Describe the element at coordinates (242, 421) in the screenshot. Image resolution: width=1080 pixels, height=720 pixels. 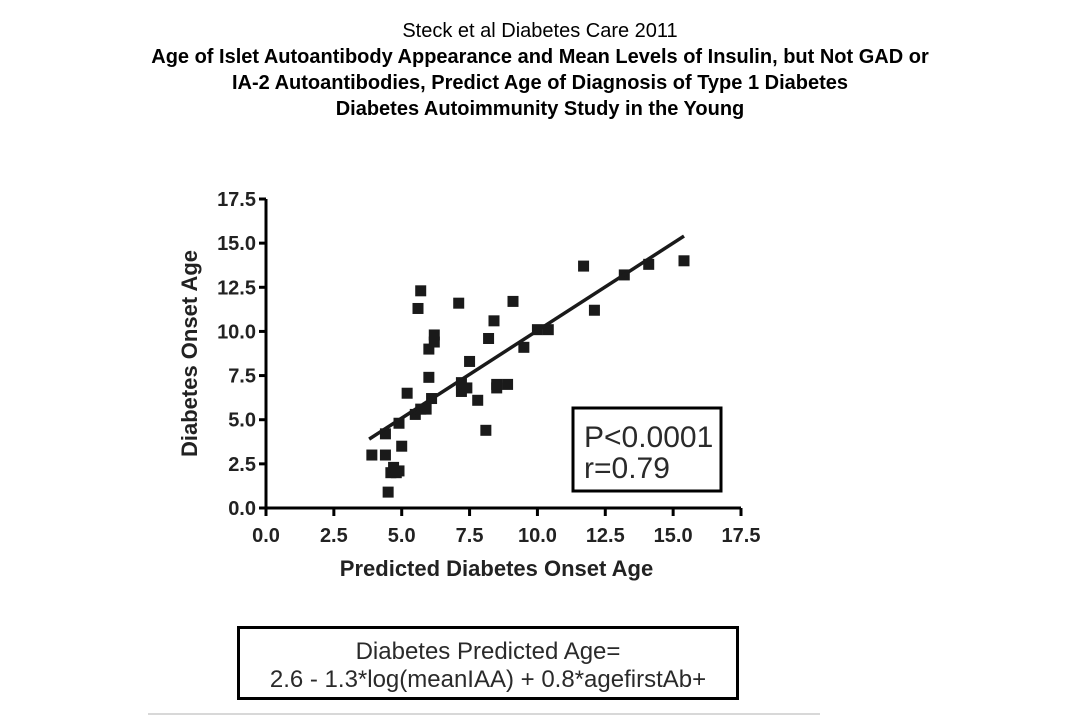
I see `y-tick-label: 5.0` at that location.